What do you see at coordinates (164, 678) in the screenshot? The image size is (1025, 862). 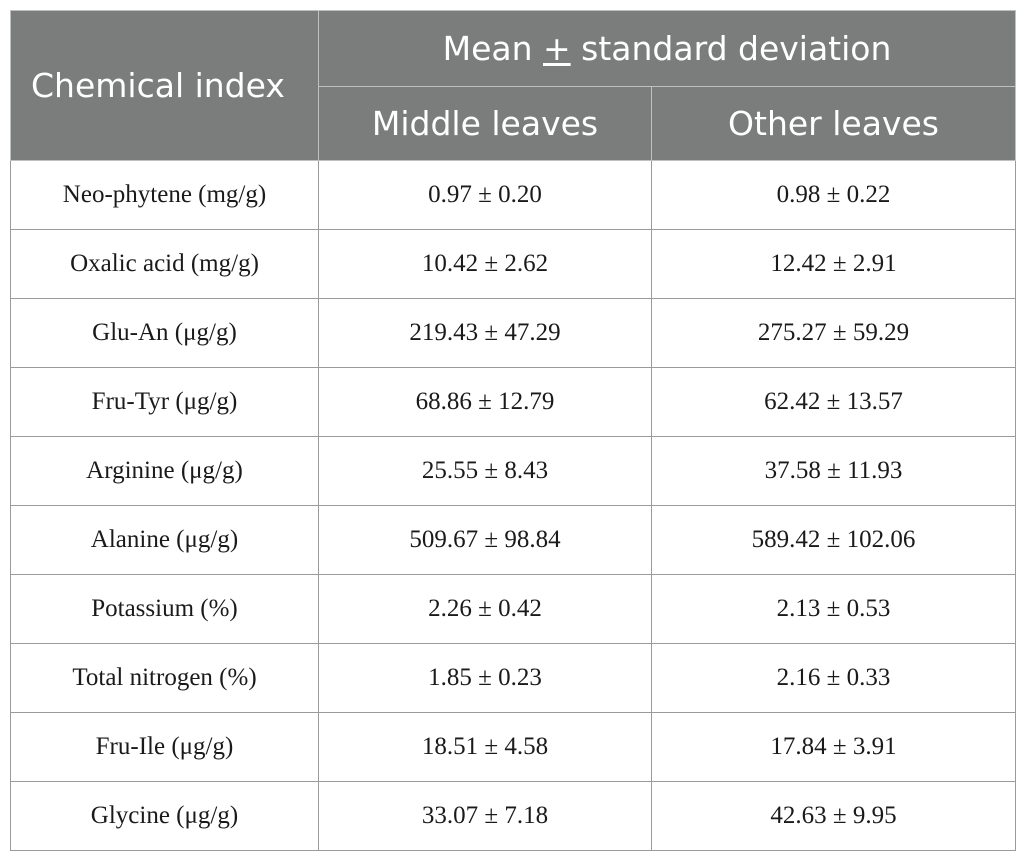 I see `cell-chemical-index: Total nitrogen (%)` at bounding box center [164, 678].